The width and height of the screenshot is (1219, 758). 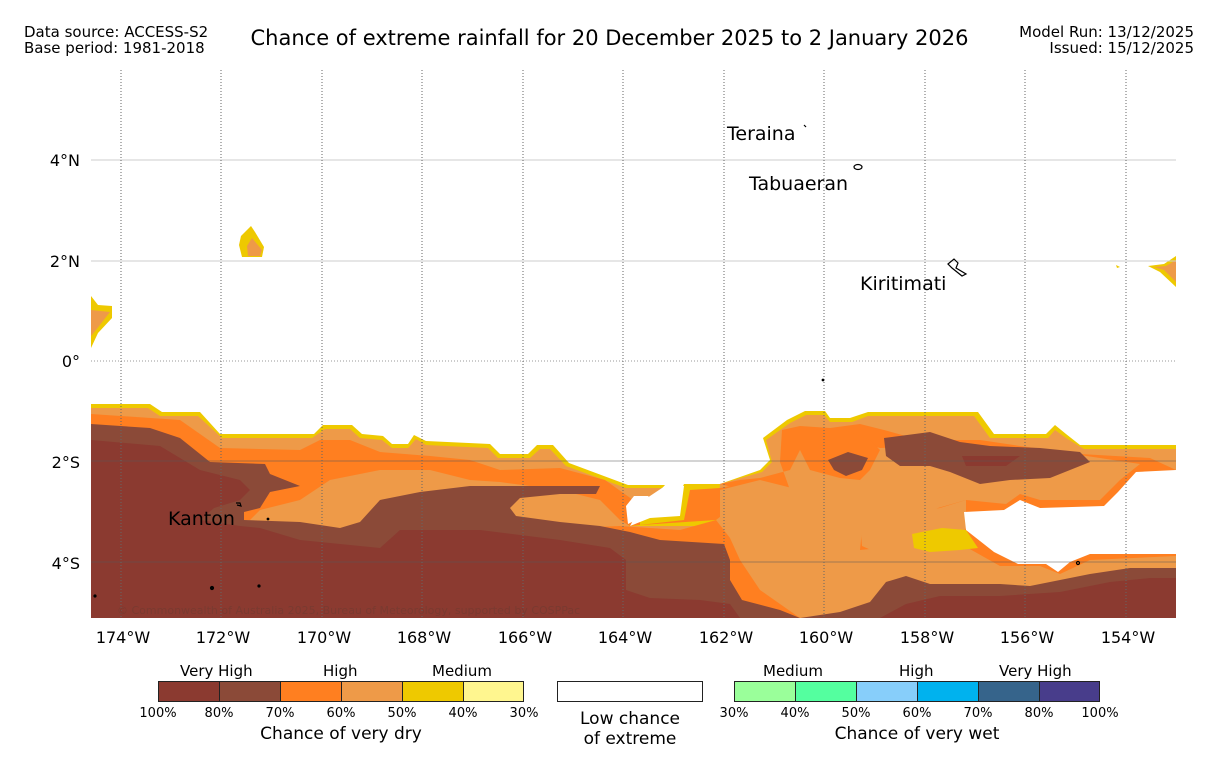 What do you see at coordinates (216, 671) in the screenshot?
I see `dry-group-very-high: Very High` at bounding box center [216, 671].